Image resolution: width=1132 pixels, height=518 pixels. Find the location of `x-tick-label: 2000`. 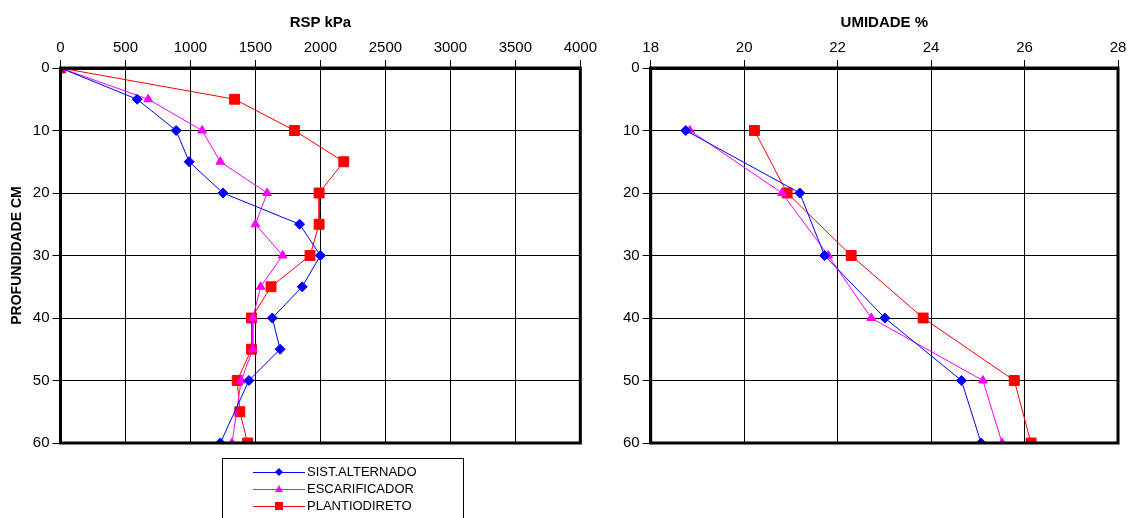

x-tick-label: 2000 is located at coordinates (320, 47).